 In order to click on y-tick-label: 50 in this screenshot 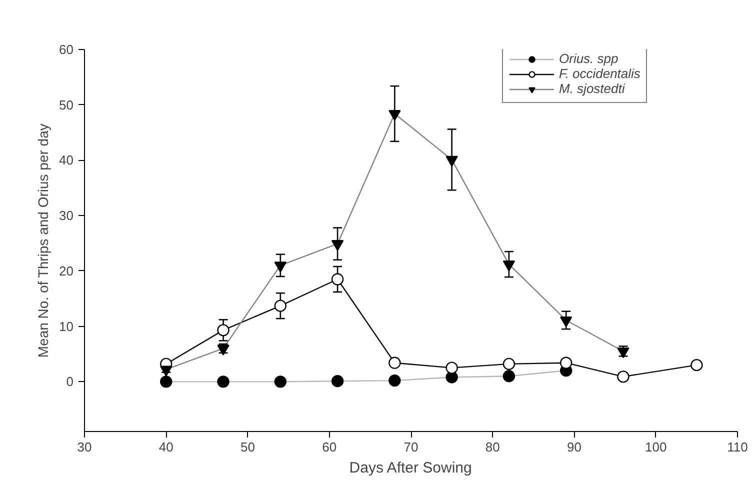, I will do `click(66, 104)`.